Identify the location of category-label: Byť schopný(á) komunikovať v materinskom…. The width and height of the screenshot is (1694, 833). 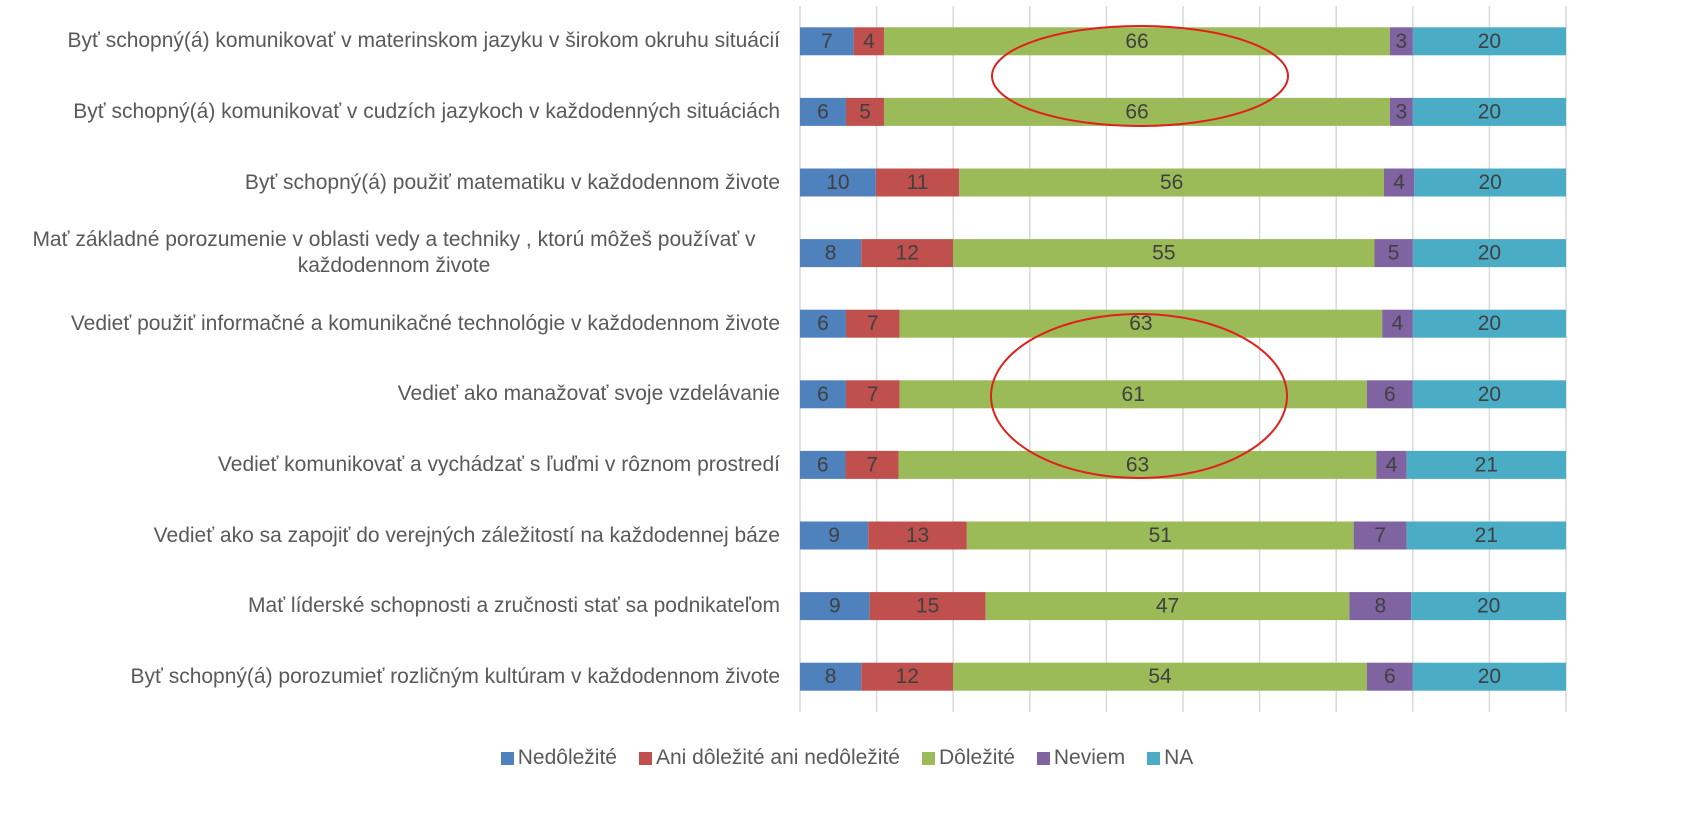
(423, 41).